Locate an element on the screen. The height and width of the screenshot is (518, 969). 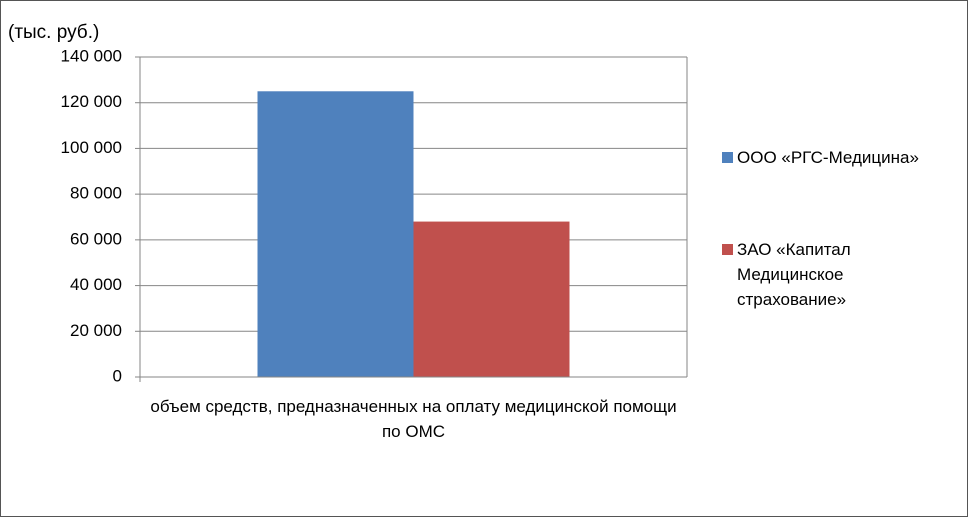
y-tick-label: 60 000 is located at coordinates (96, 238).